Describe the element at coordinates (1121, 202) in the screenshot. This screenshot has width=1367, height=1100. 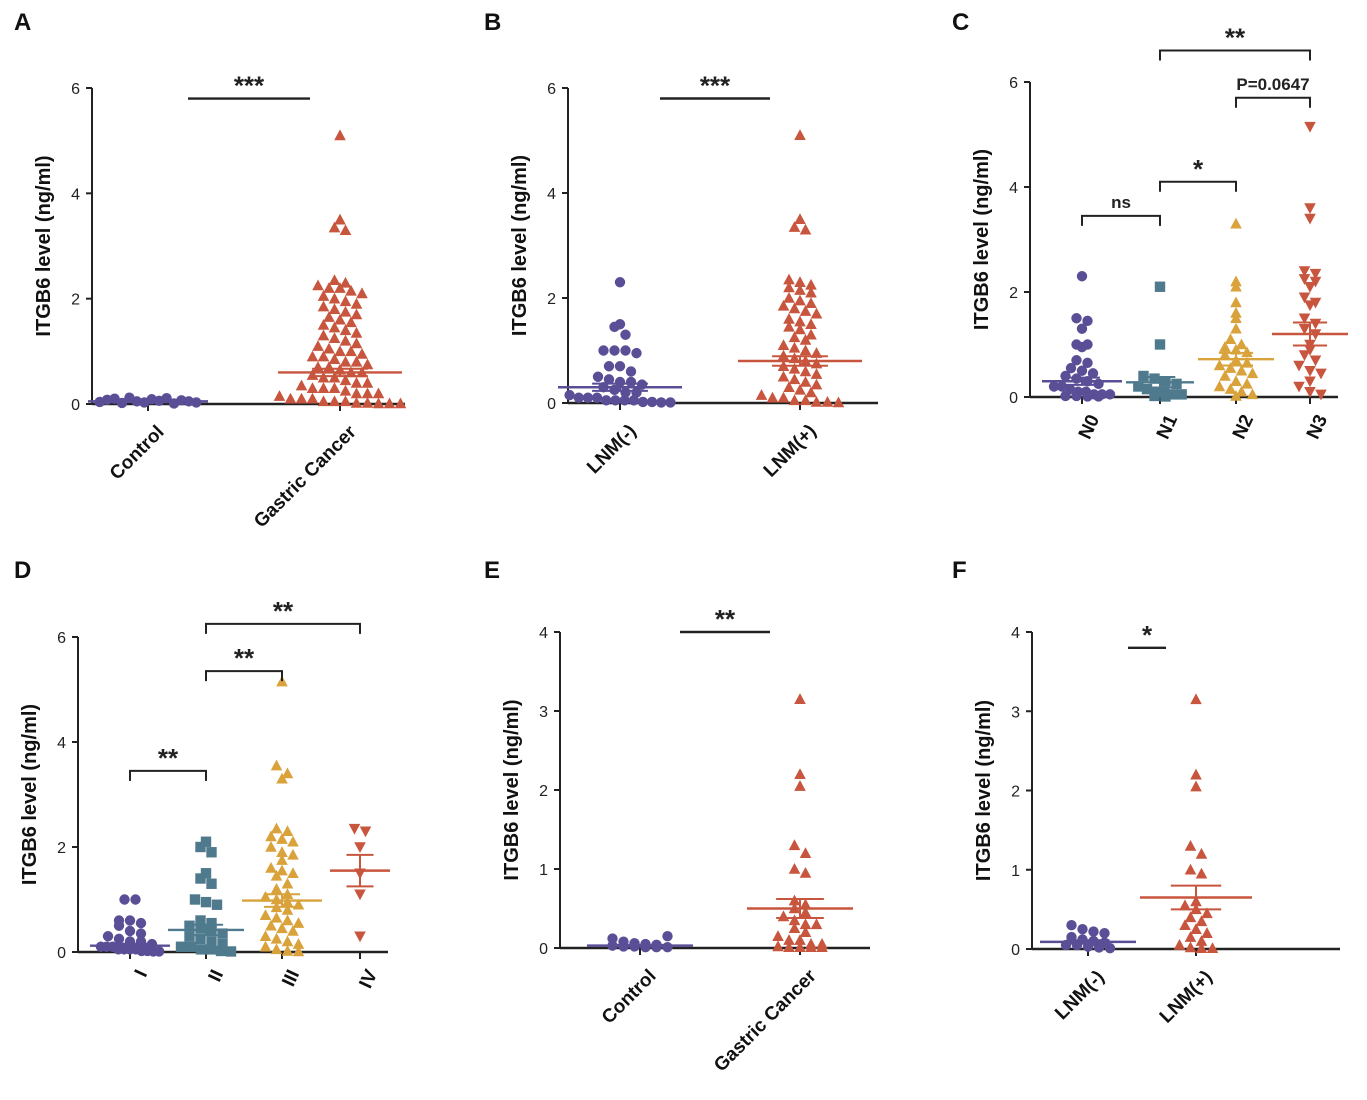
I see `significance-label: ns` at that location.